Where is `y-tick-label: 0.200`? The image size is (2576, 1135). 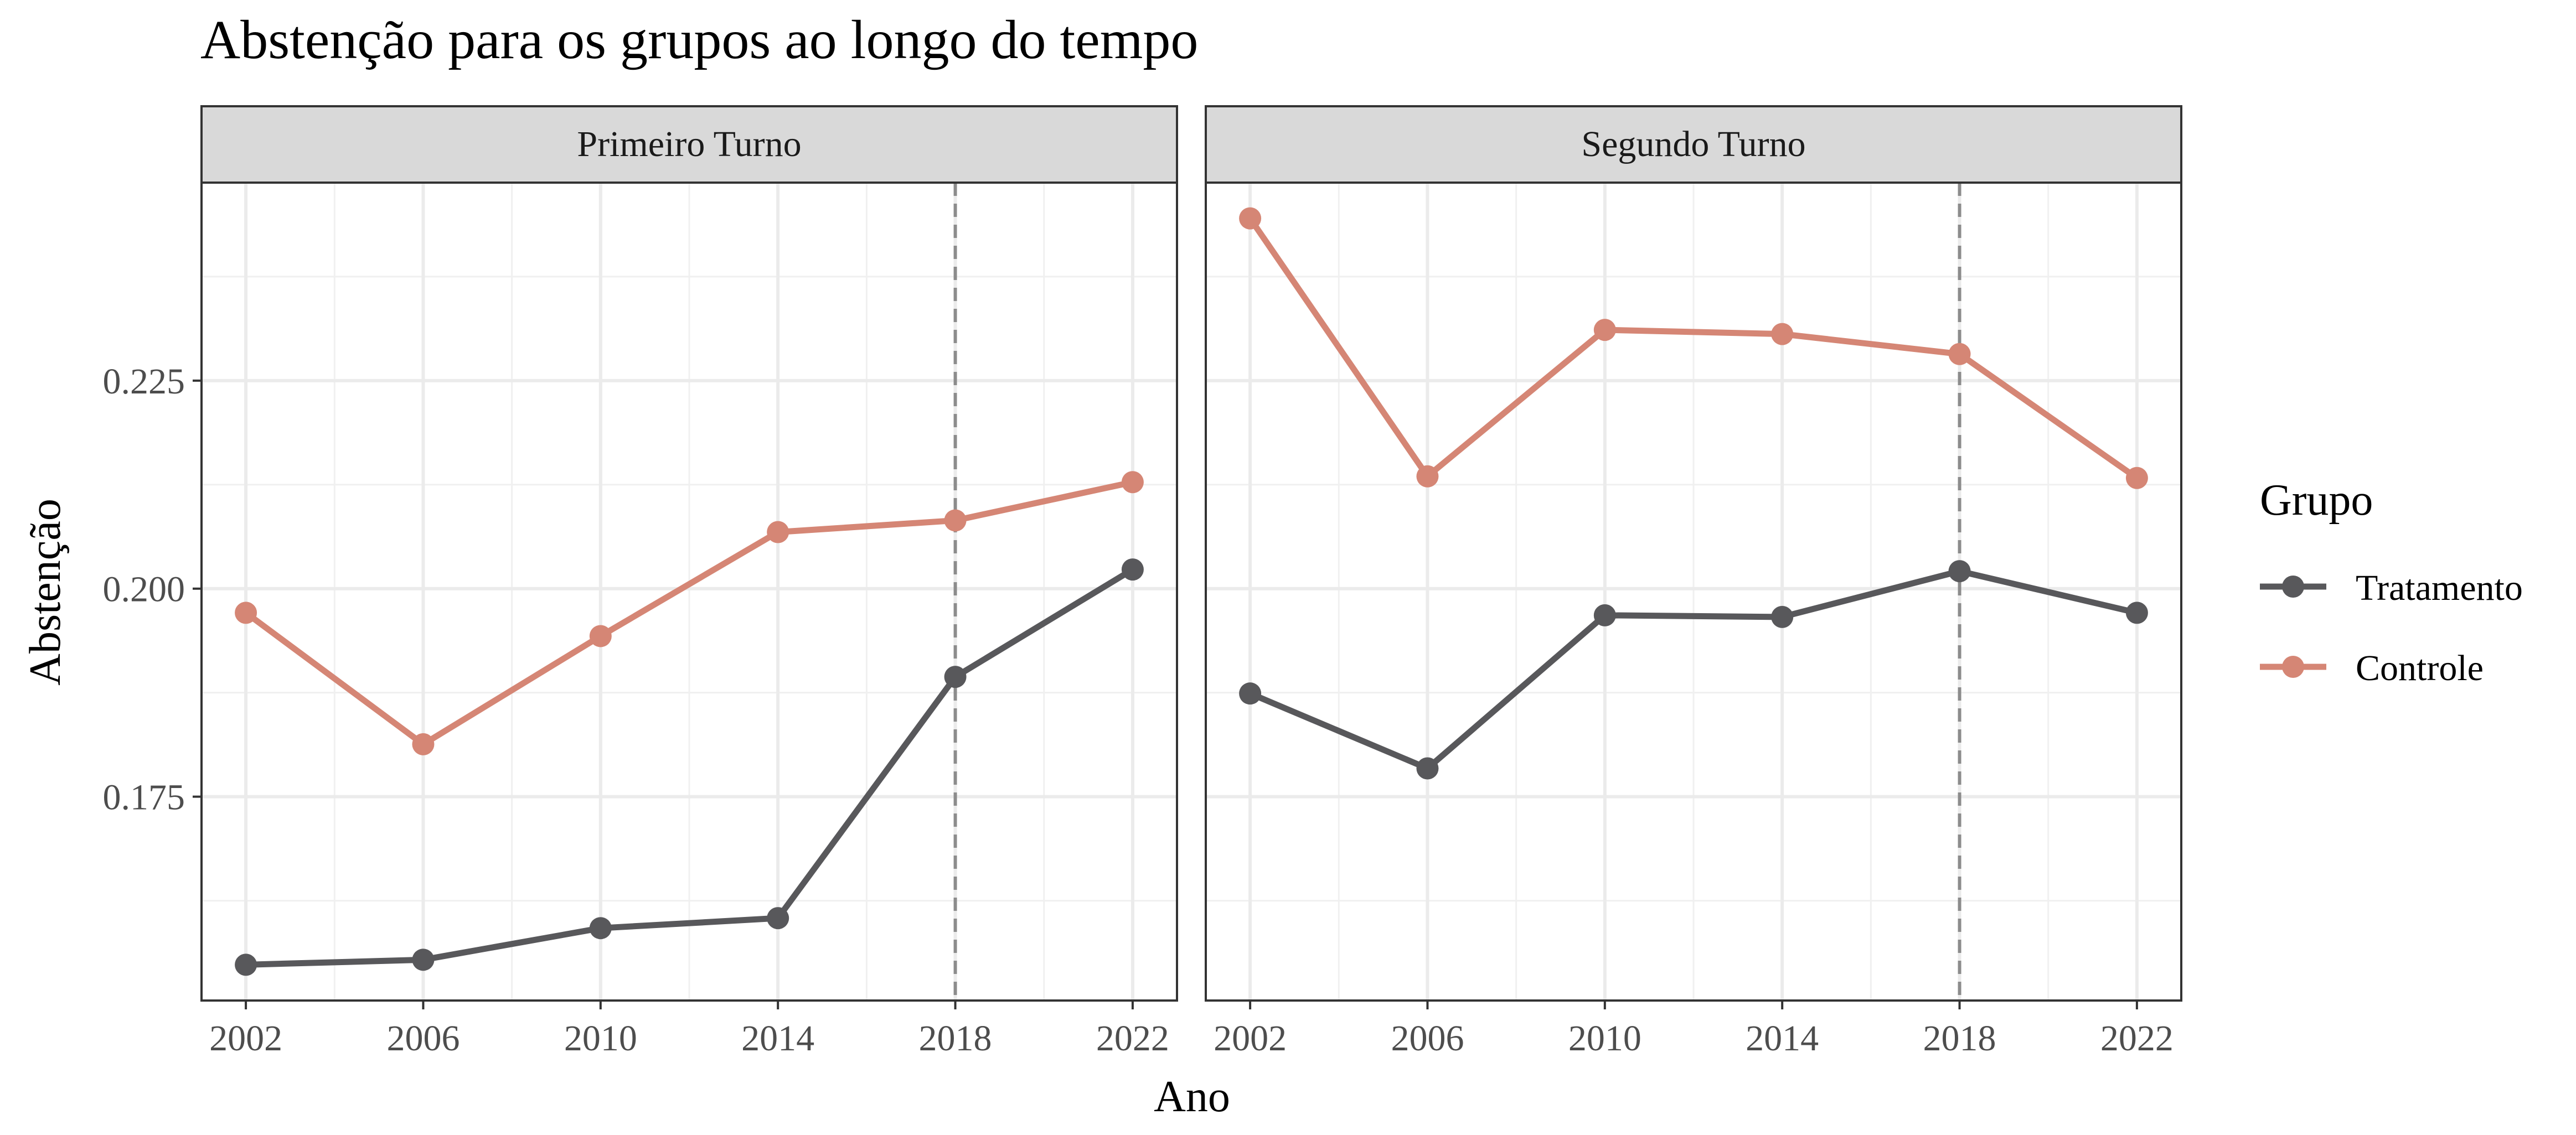
y-tick-label: 0.200 is located at coordinates (144, 589).